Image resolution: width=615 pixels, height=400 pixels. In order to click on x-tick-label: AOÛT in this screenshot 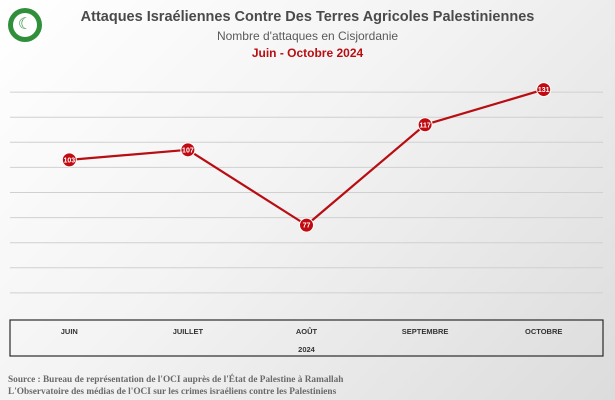, I will do `click(307, 331)`.